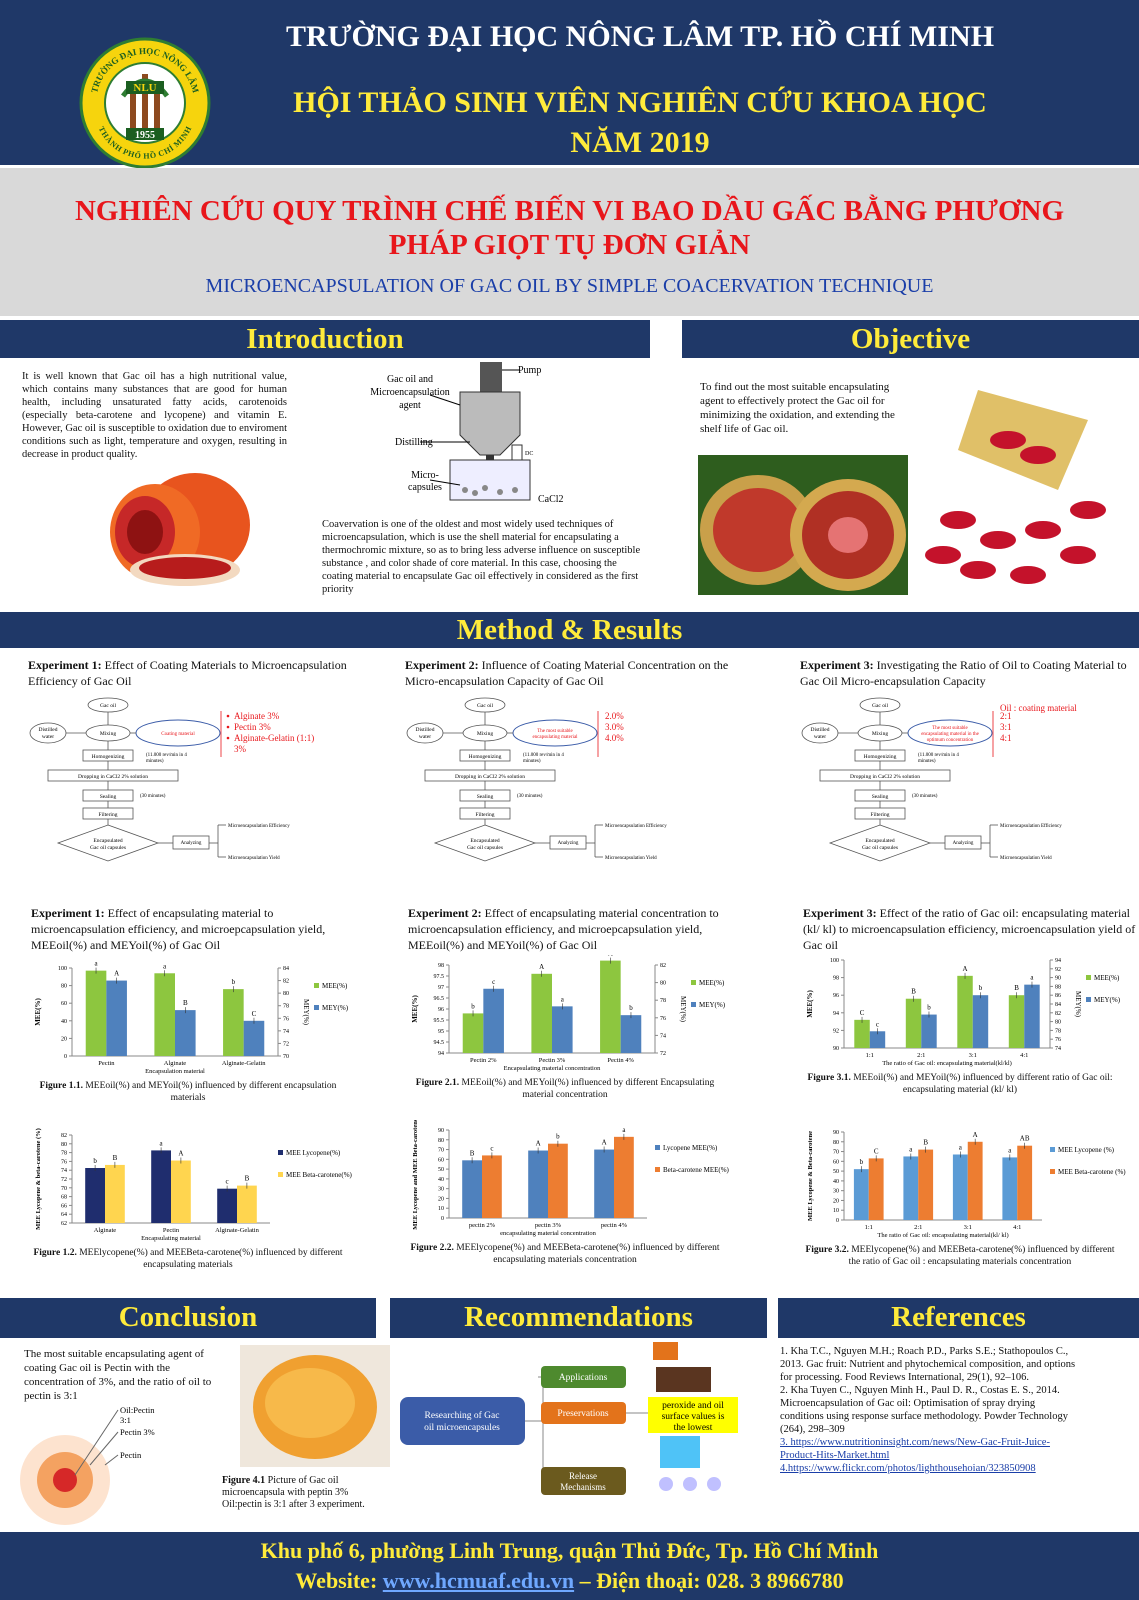 The width and height of the screenshot is (1139, 1600). Describe the element at coordinates (1107, 1000) in the screenshot. I see `legend-label: MEY(%)` at that location.